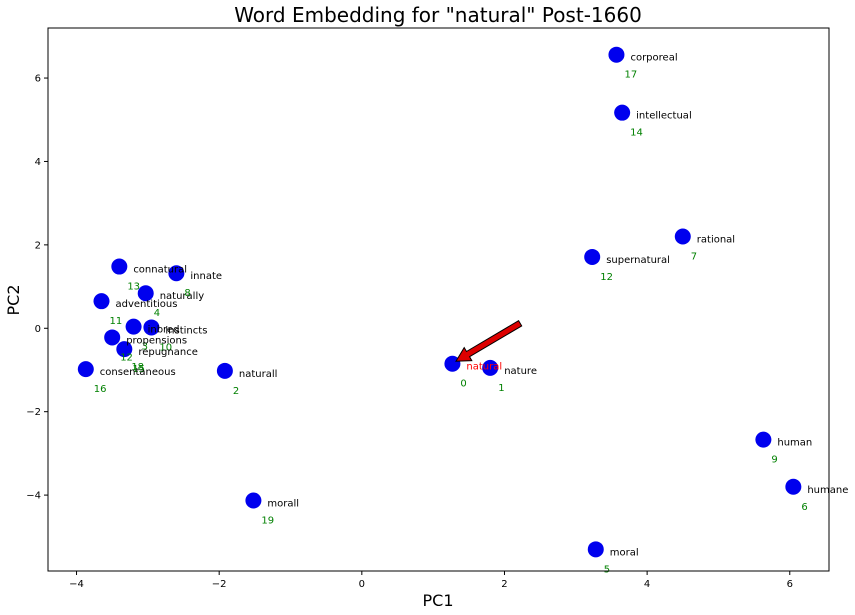 This screenshot has width=855, height=615. What do you see at coordinates (694, 257) in the screenshot?
I see `index-label-rational: 7` at bounding box center [694, 257].